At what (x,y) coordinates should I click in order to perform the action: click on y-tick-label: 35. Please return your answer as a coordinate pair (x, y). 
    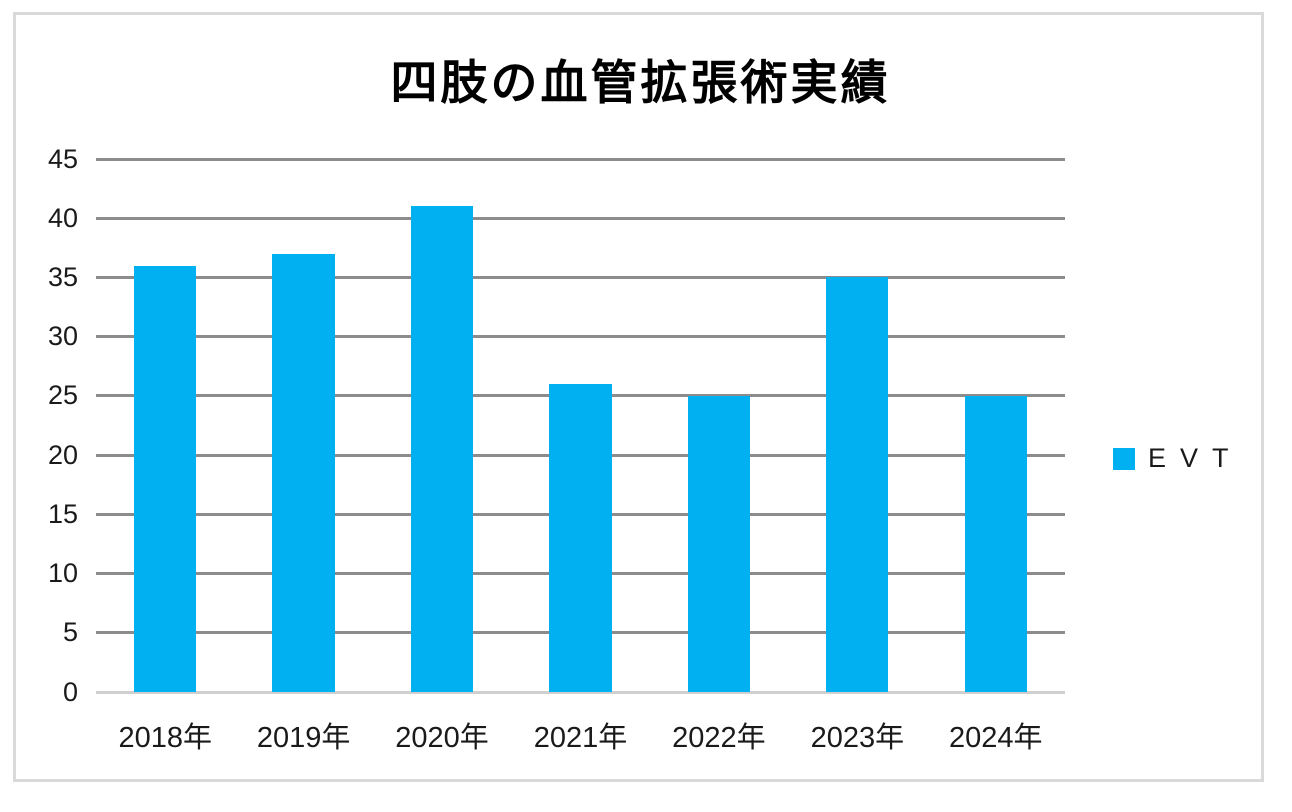
    Looking at the image, I should click on (62, 276).